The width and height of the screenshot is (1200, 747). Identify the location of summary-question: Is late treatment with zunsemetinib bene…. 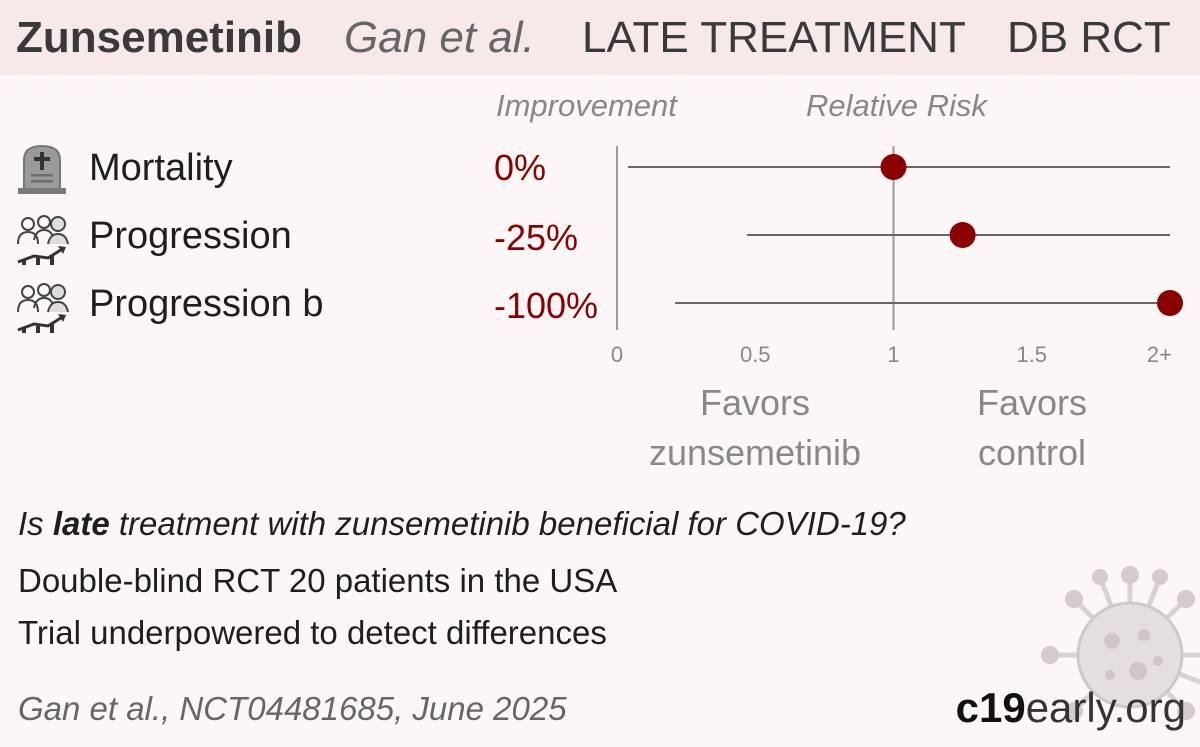
(462, 523).